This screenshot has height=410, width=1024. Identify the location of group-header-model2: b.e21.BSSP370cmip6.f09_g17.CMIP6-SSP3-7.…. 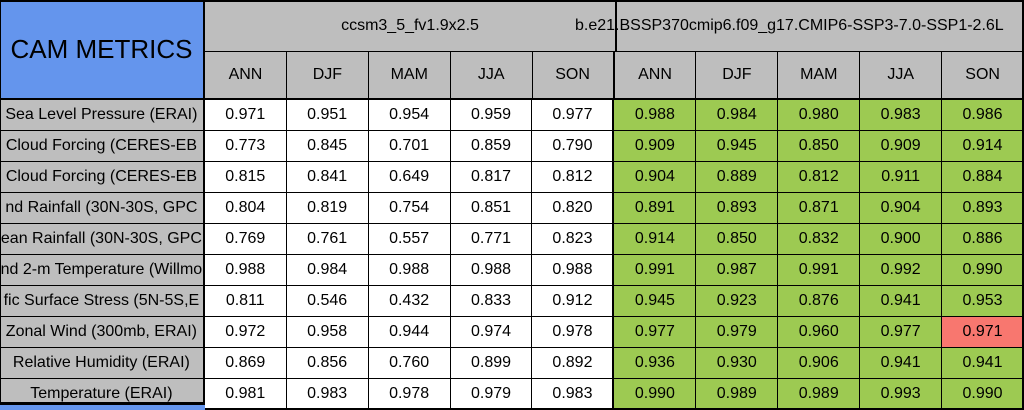
(799, 26).